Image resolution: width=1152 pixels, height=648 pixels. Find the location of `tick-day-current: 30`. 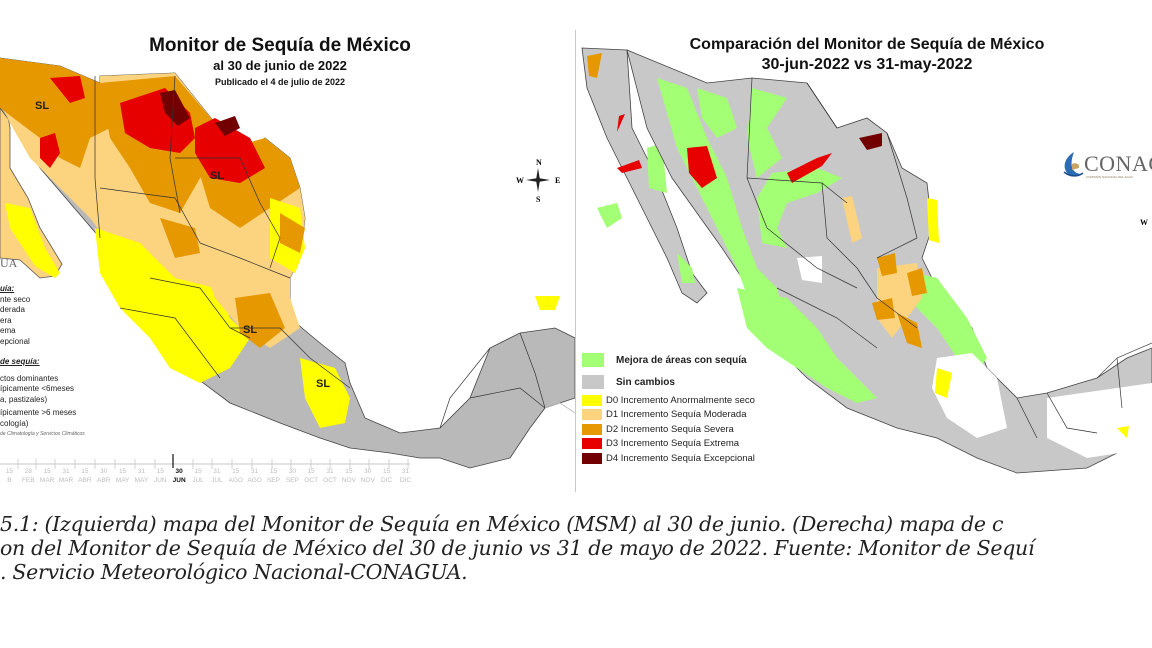

tick-day-current: 30 is located at coordinates (179, 471).